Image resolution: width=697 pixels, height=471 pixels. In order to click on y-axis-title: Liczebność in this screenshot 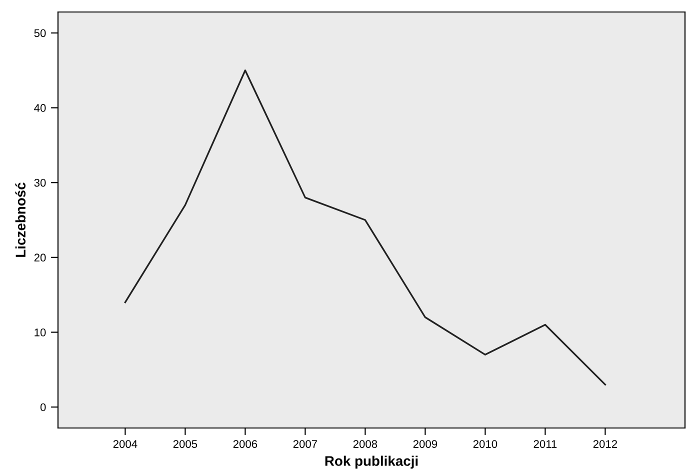, I will do `click(20, 219)`.